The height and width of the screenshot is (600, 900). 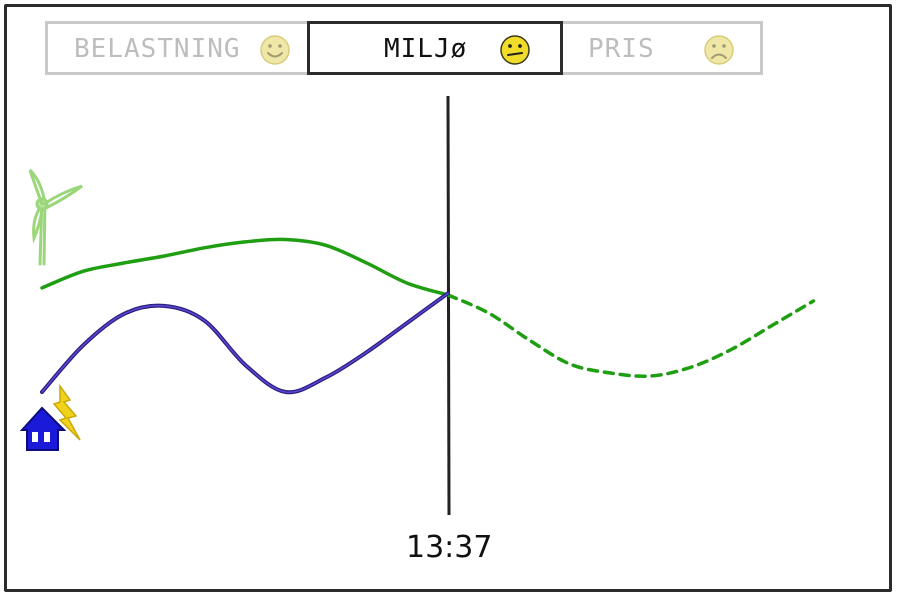 I want to click on series-line-consumption-highlight, so click(x=245, y=342).